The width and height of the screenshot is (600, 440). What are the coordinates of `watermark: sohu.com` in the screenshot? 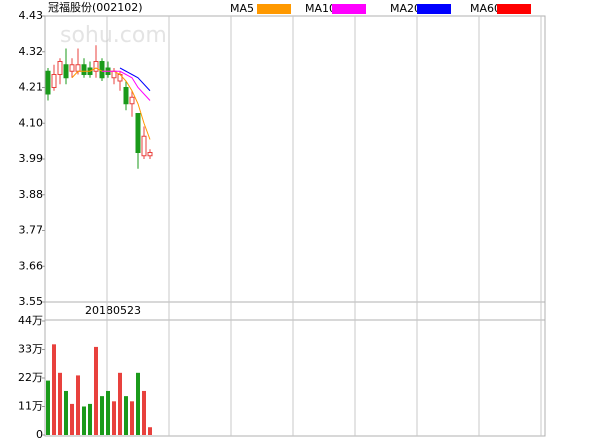 It's located at (113, 35).